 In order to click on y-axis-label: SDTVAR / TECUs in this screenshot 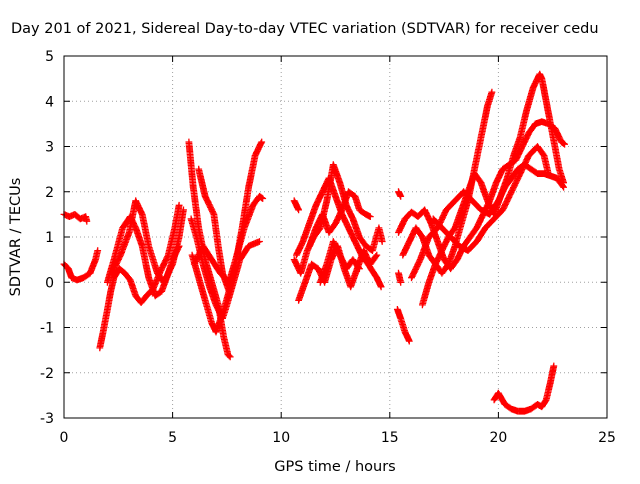, I will do `click(16, 237)`.